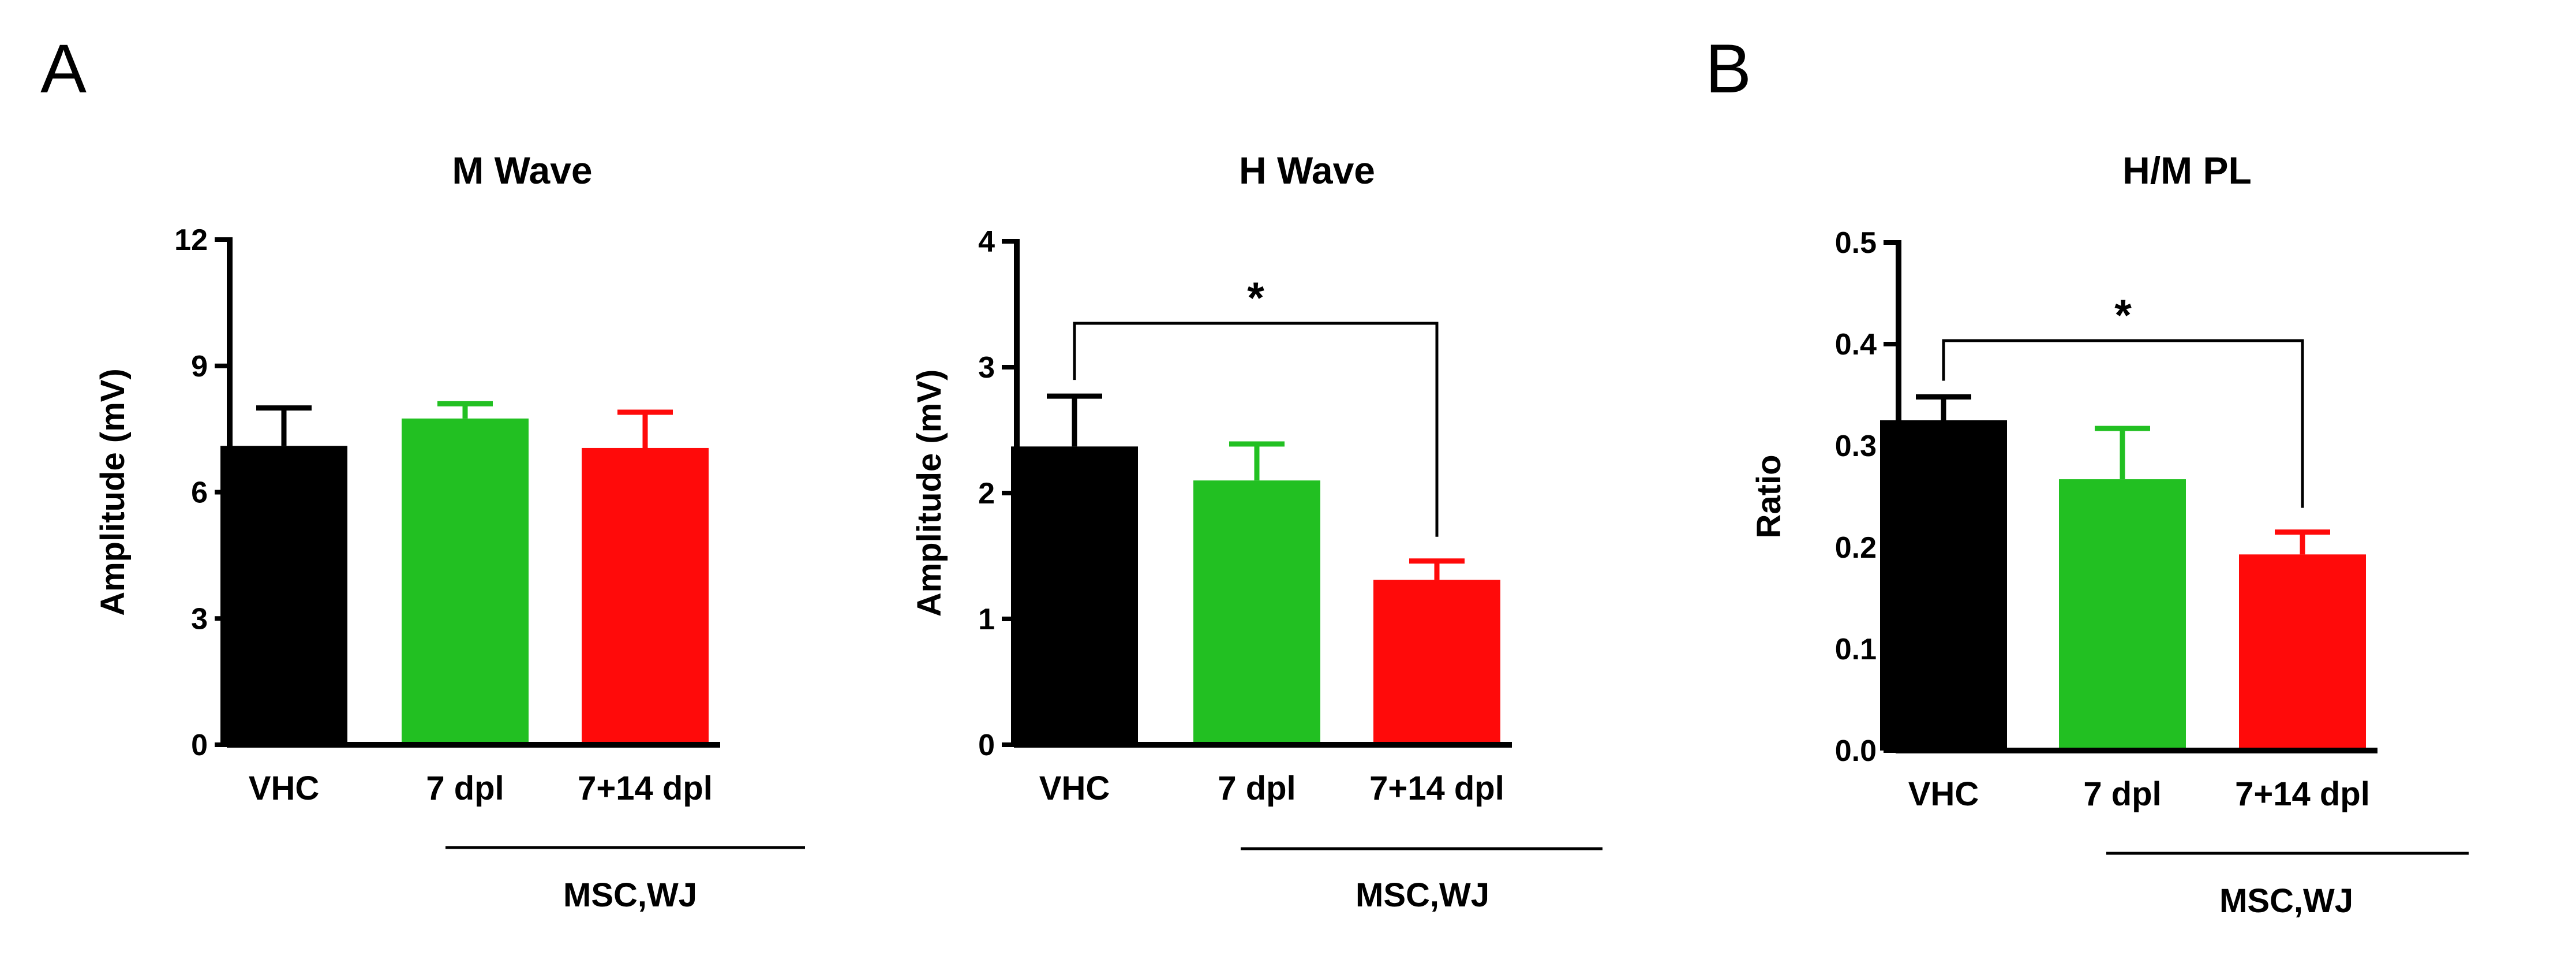  What do you see at coordinates (1307, 170) in the screenshot?
I see `chart-title: H Wave` at bounding box center [1307, 170].